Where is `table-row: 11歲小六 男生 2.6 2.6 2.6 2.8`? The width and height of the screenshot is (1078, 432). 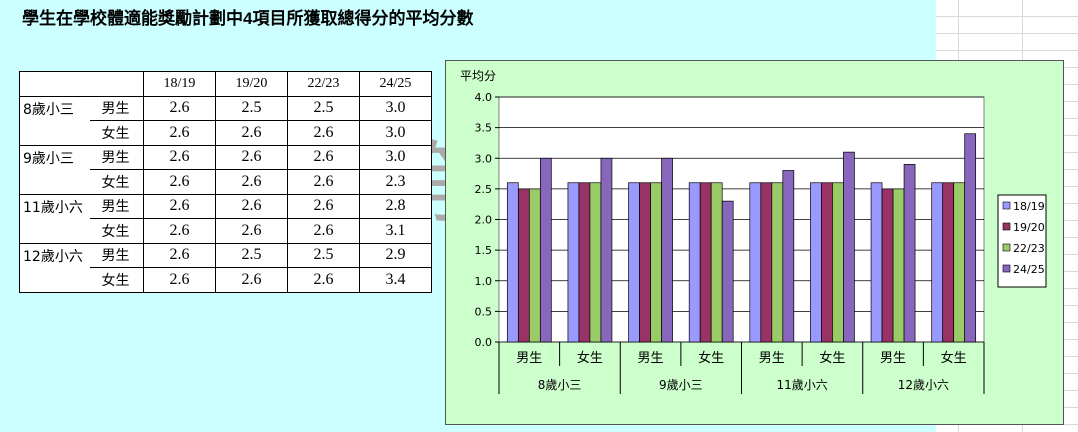 table-row: 11歲小六 男生 2.6 2.6 2.6 2.8 is located at coordinates (225, 206).